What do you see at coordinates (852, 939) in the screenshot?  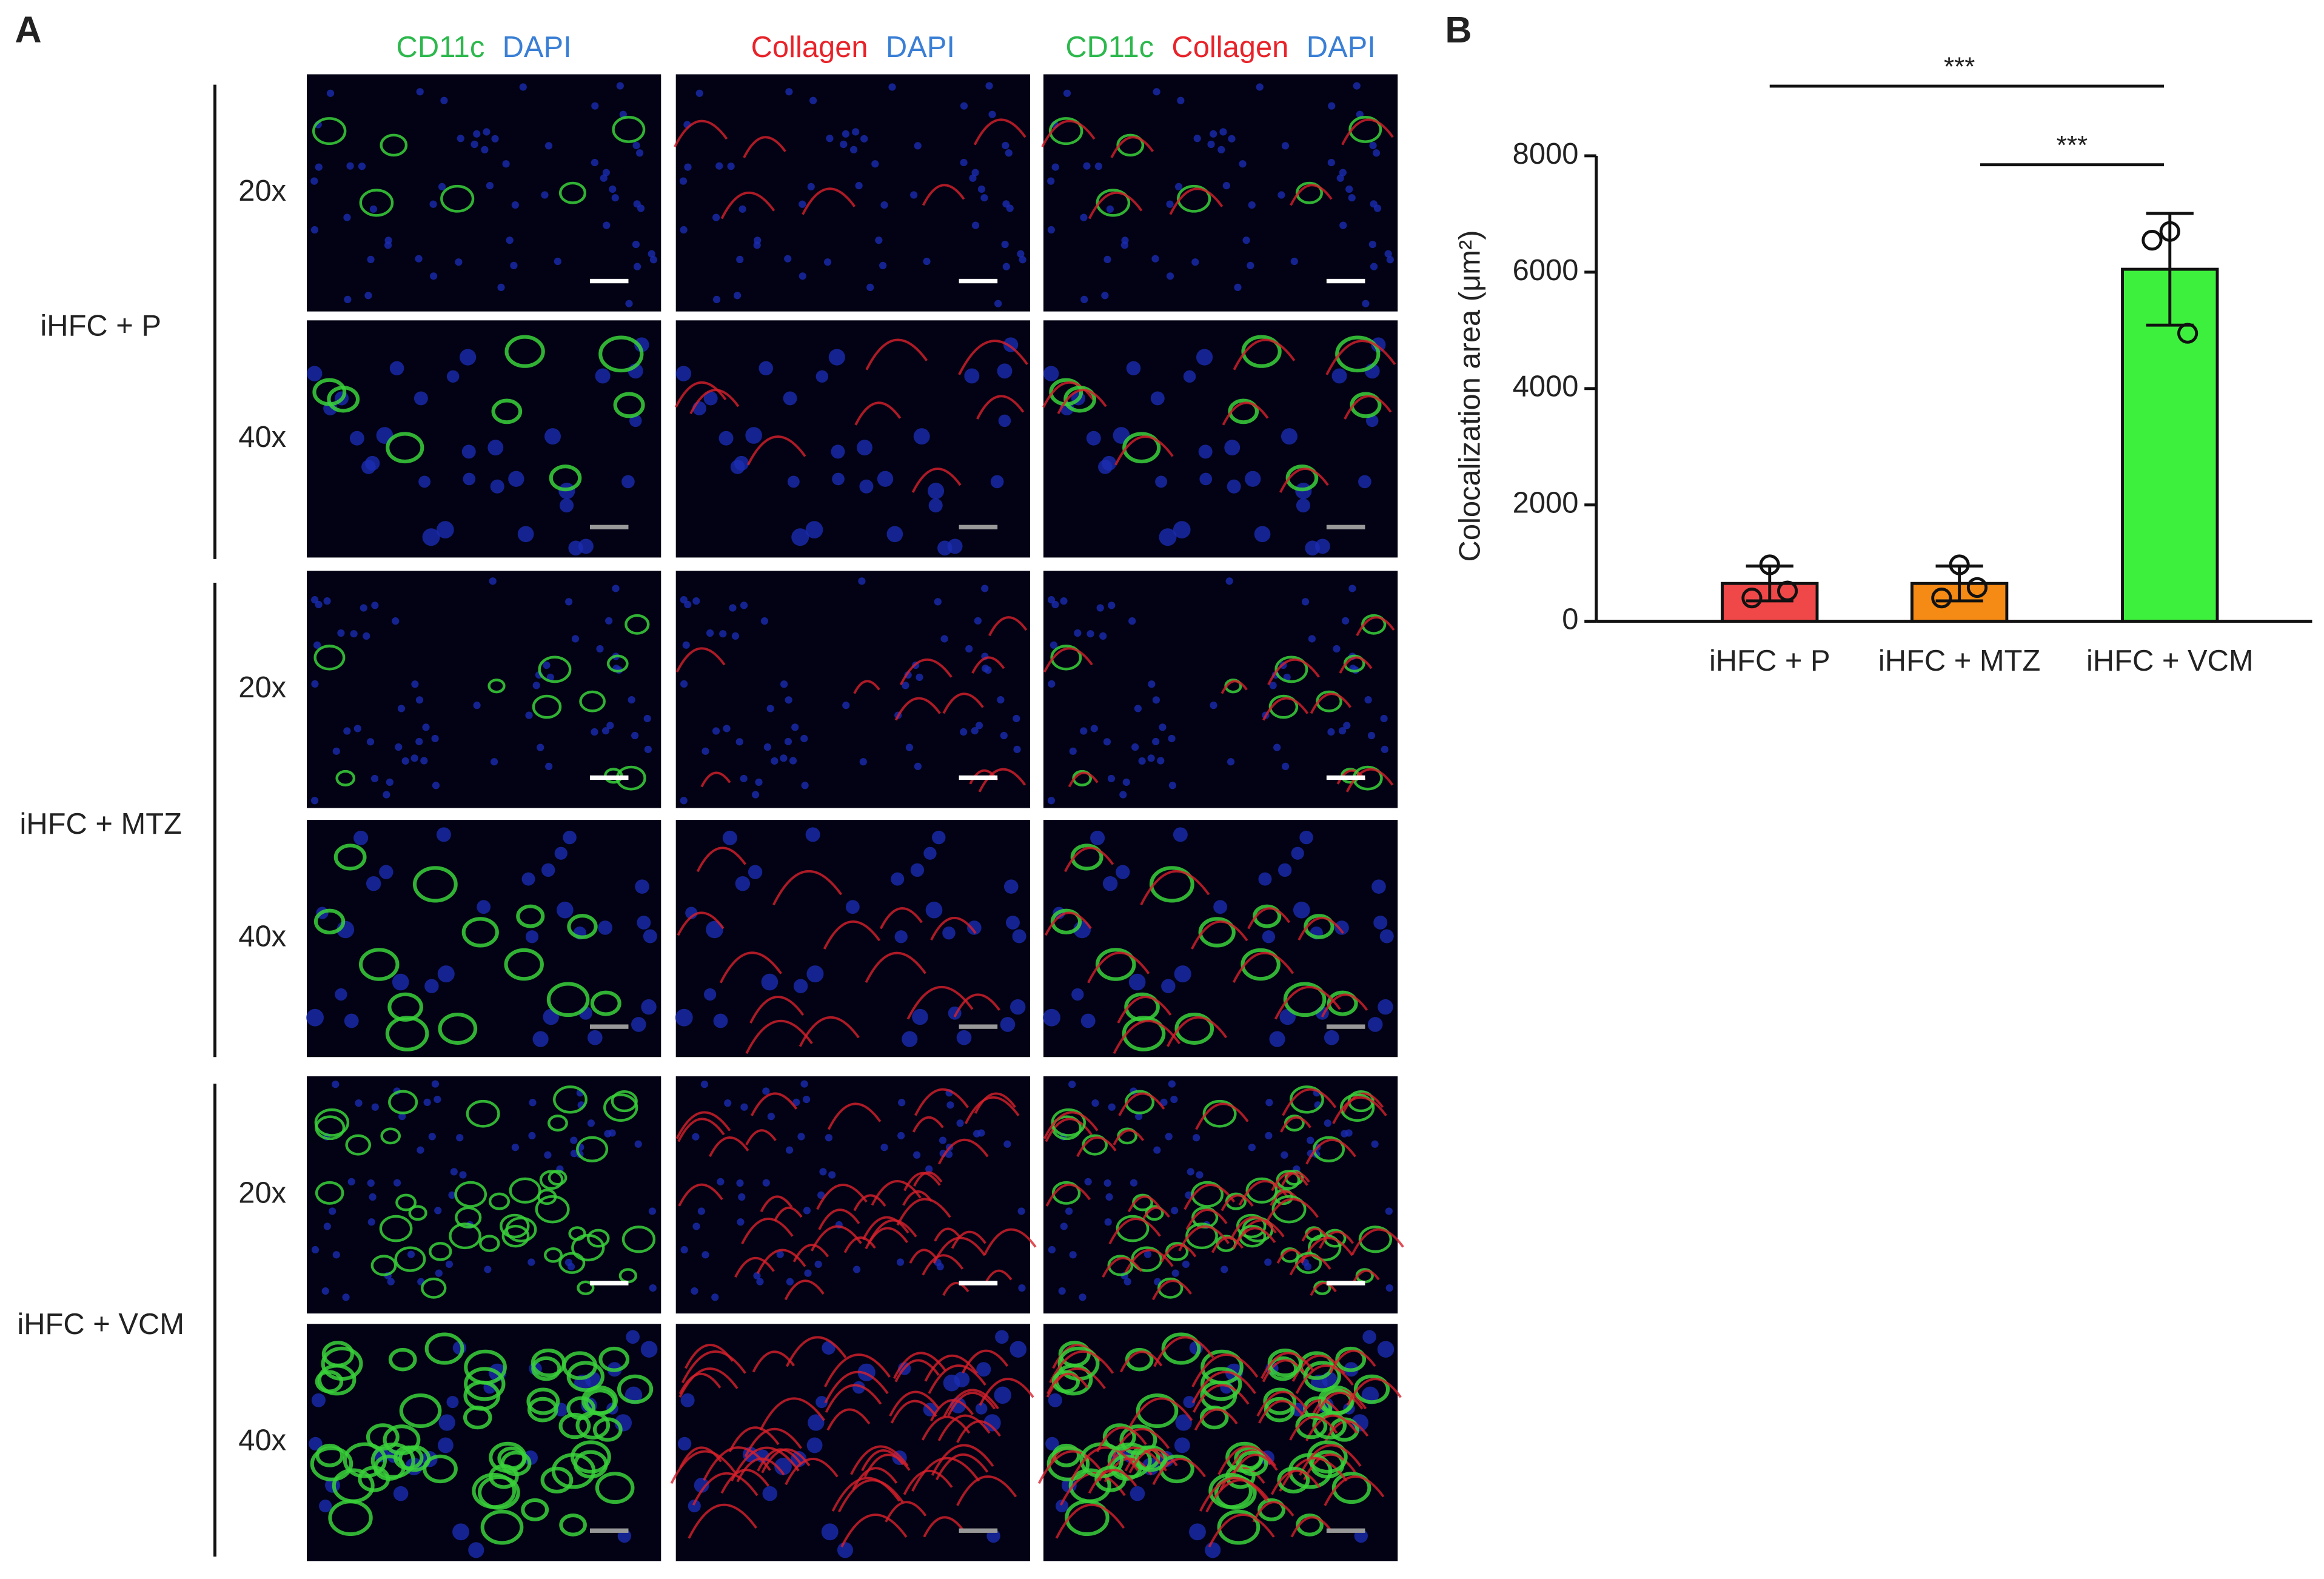 I see `micrograph` at bounding box center [852, 939].